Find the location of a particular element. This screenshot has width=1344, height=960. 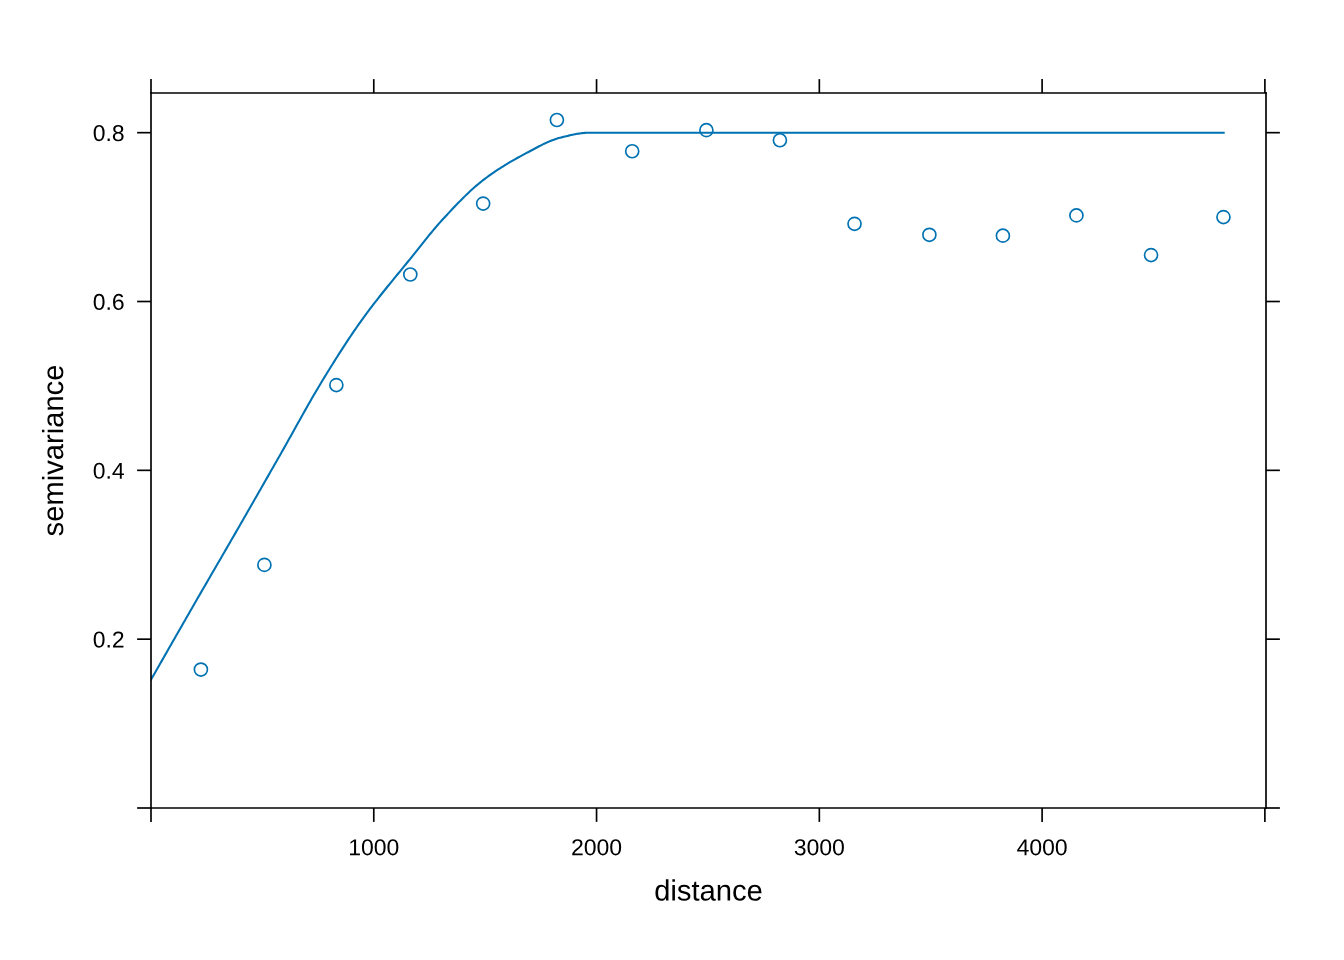

x-axis-title: distance is located at coordinates (708, 890).